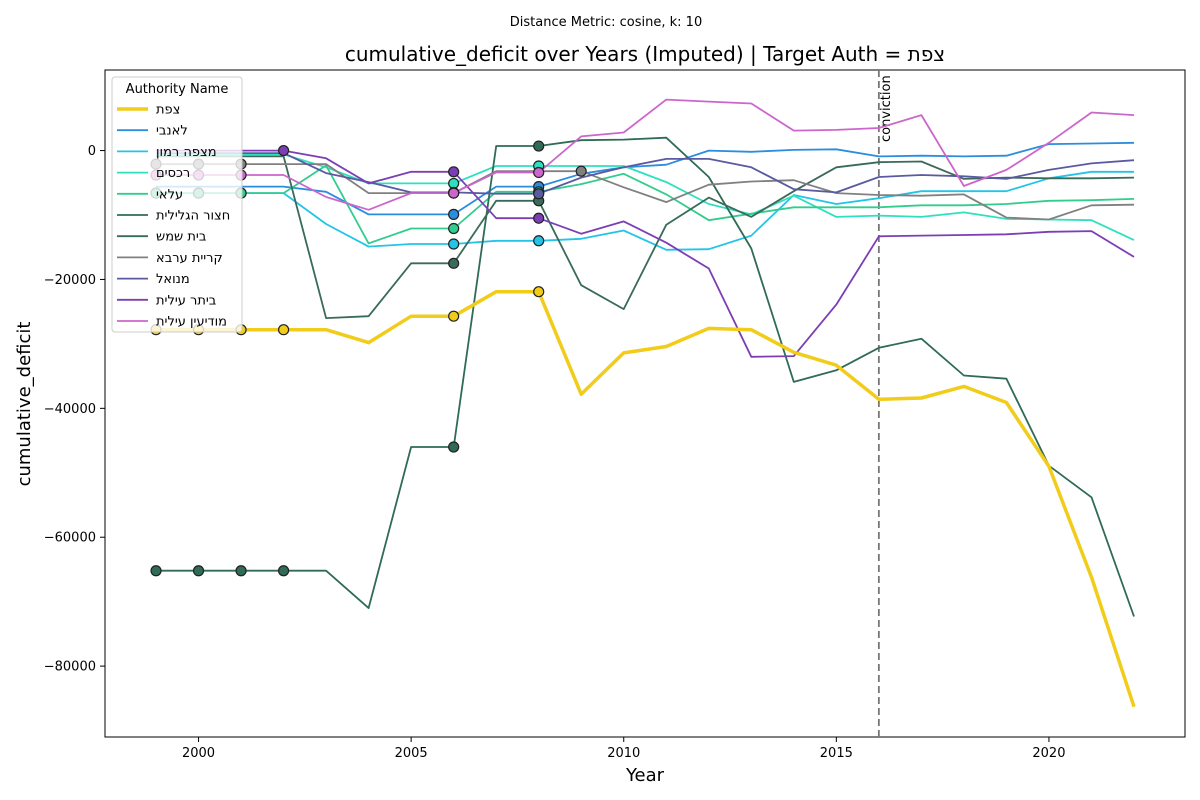  I want to click on legend-label: בית שמש, so click(181, 237).